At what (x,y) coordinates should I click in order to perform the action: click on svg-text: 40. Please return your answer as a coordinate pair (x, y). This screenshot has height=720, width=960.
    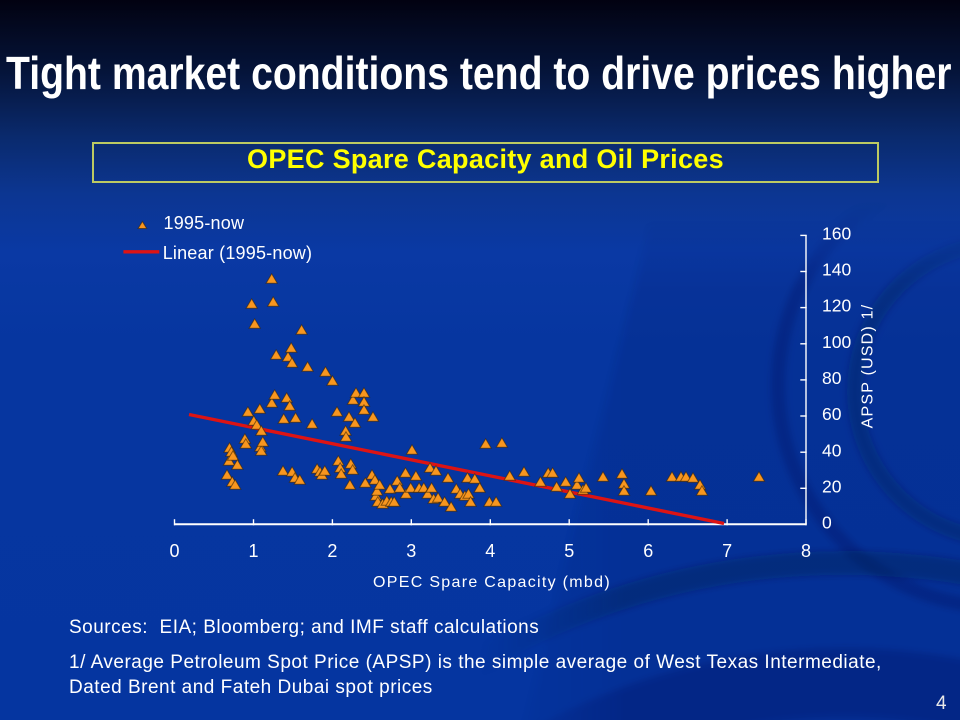
    Looking at the image, I should click on (832, 450).